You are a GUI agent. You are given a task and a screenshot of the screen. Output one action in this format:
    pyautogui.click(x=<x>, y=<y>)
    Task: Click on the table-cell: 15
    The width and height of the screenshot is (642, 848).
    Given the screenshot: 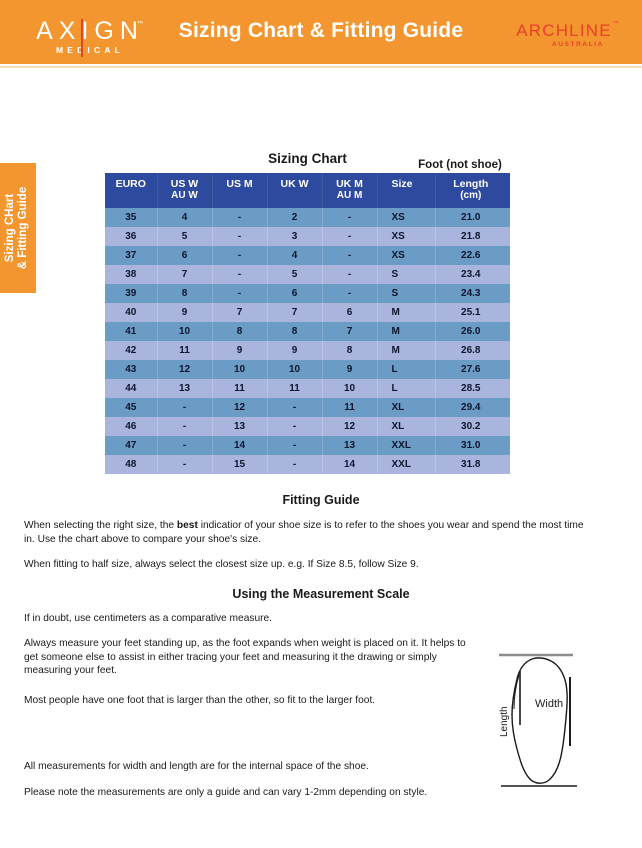 What is the action you would take?
    pyautogui.click(x=240, y=464)
    